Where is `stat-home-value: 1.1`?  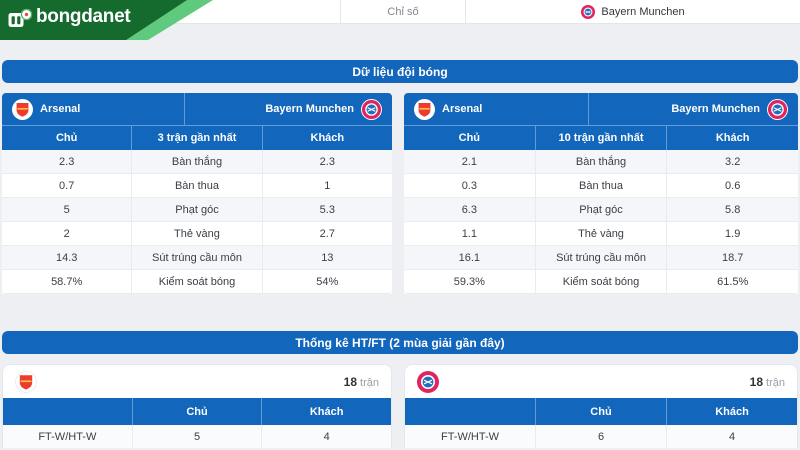 stat-home-value: 1.1 is located at coordinates (469, 234).